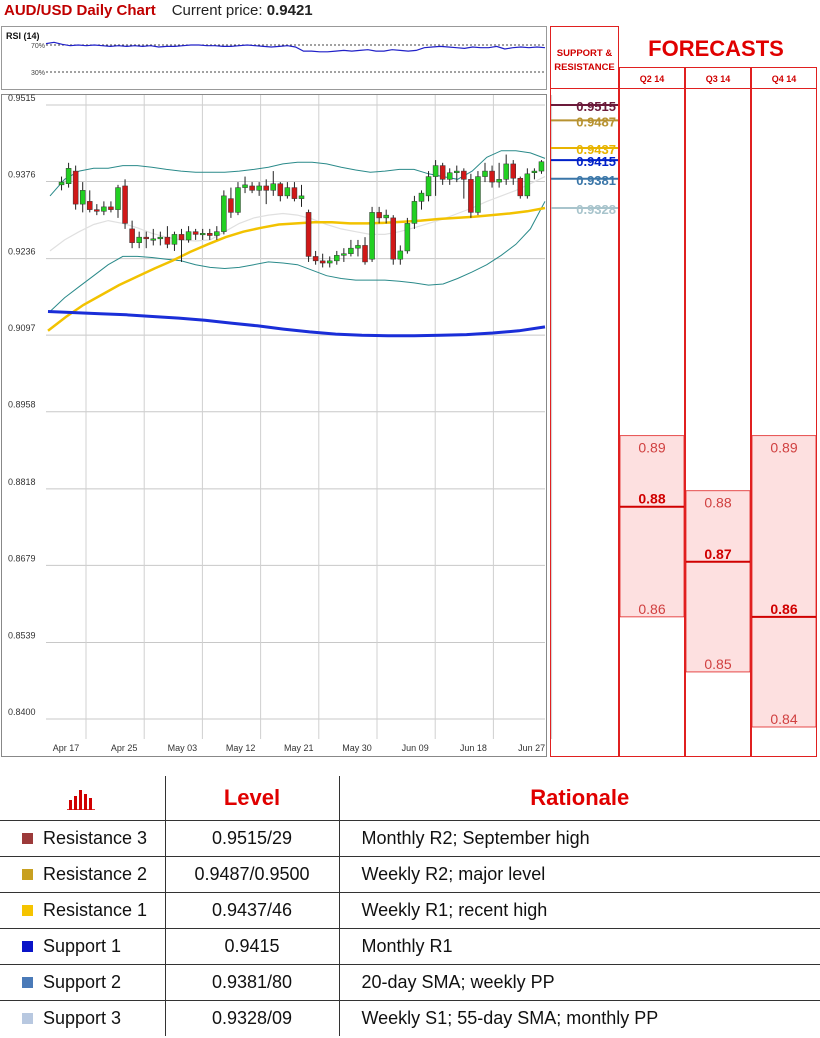 Image resolution: width=820 pixels, height=1038 pixels. What do you see at coordinates (296, 324) in the screenshot?
I see `blue-ma-line` at bounding box center [296, 324].